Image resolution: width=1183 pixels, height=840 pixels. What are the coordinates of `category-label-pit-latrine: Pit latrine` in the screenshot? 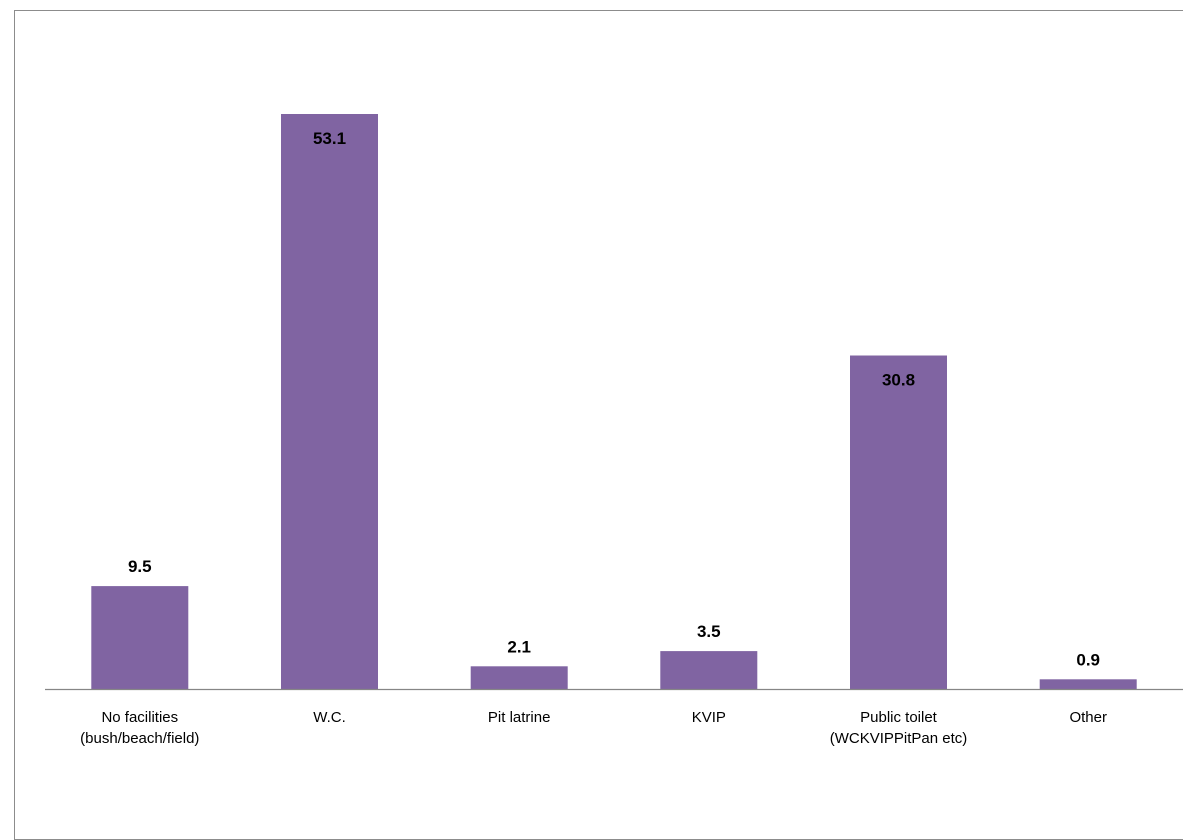 It's located at (519, 717).